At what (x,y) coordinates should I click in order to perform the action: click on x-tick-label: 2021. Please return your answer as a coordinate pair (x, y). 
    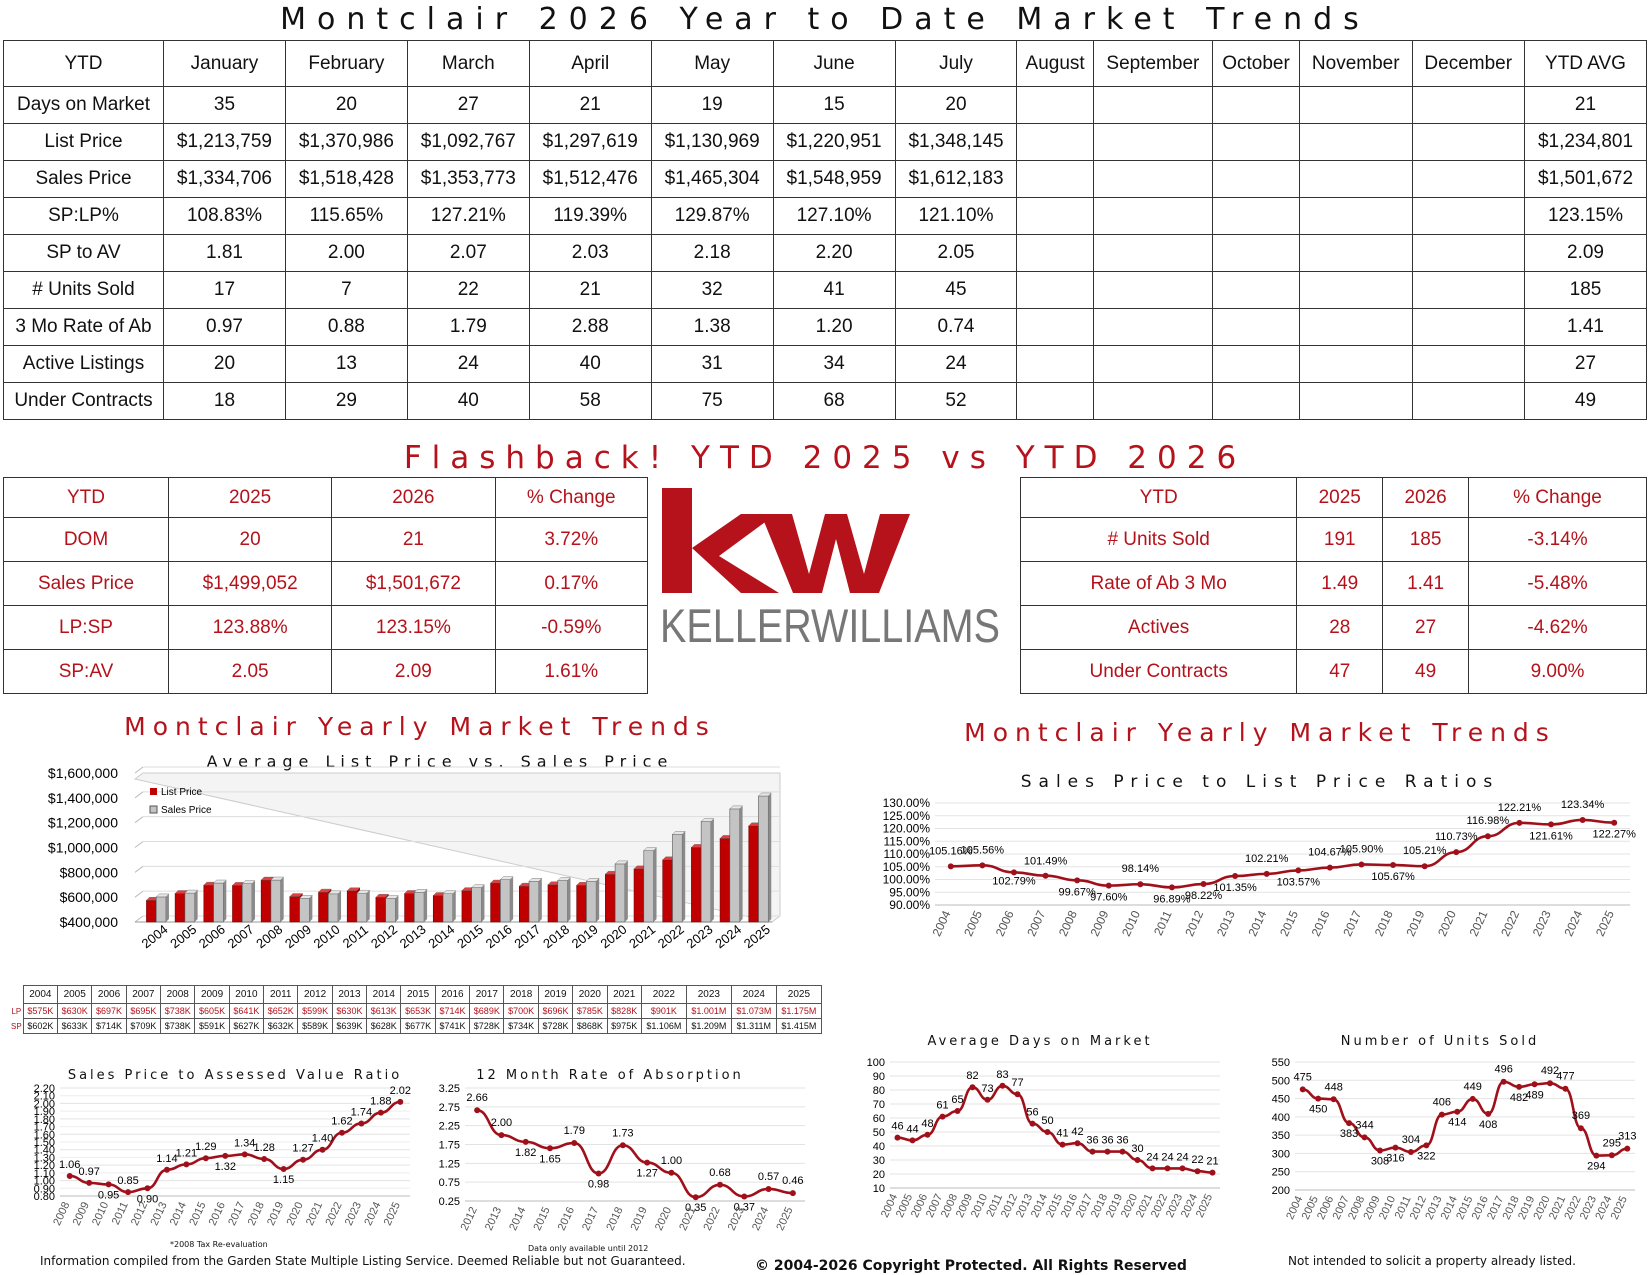
    Looking at the image, I should click on (314, 1213).